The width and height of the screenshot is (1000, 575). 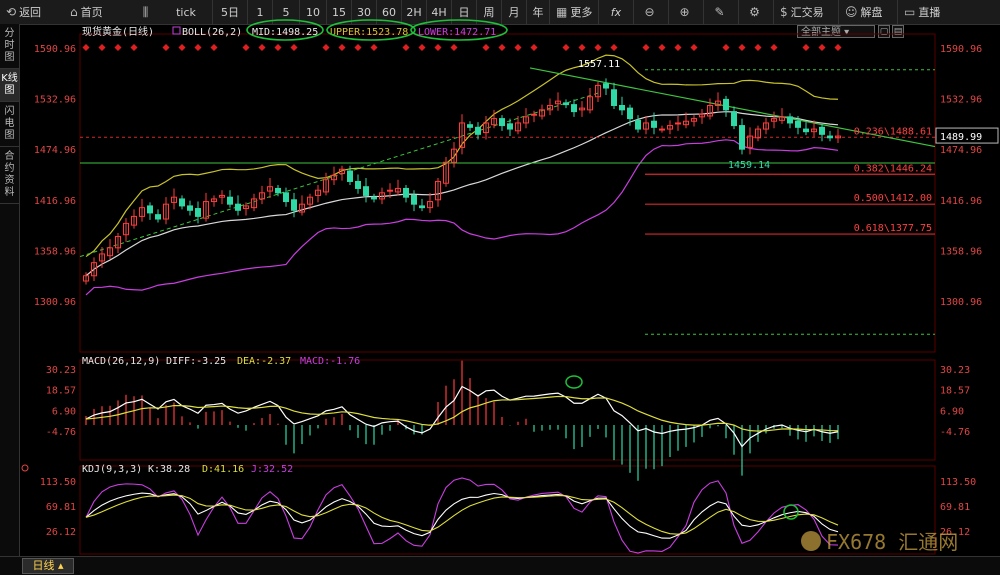 I want to click on fib-label-3: 0.618\1377.75, so click(x=893, y=228).